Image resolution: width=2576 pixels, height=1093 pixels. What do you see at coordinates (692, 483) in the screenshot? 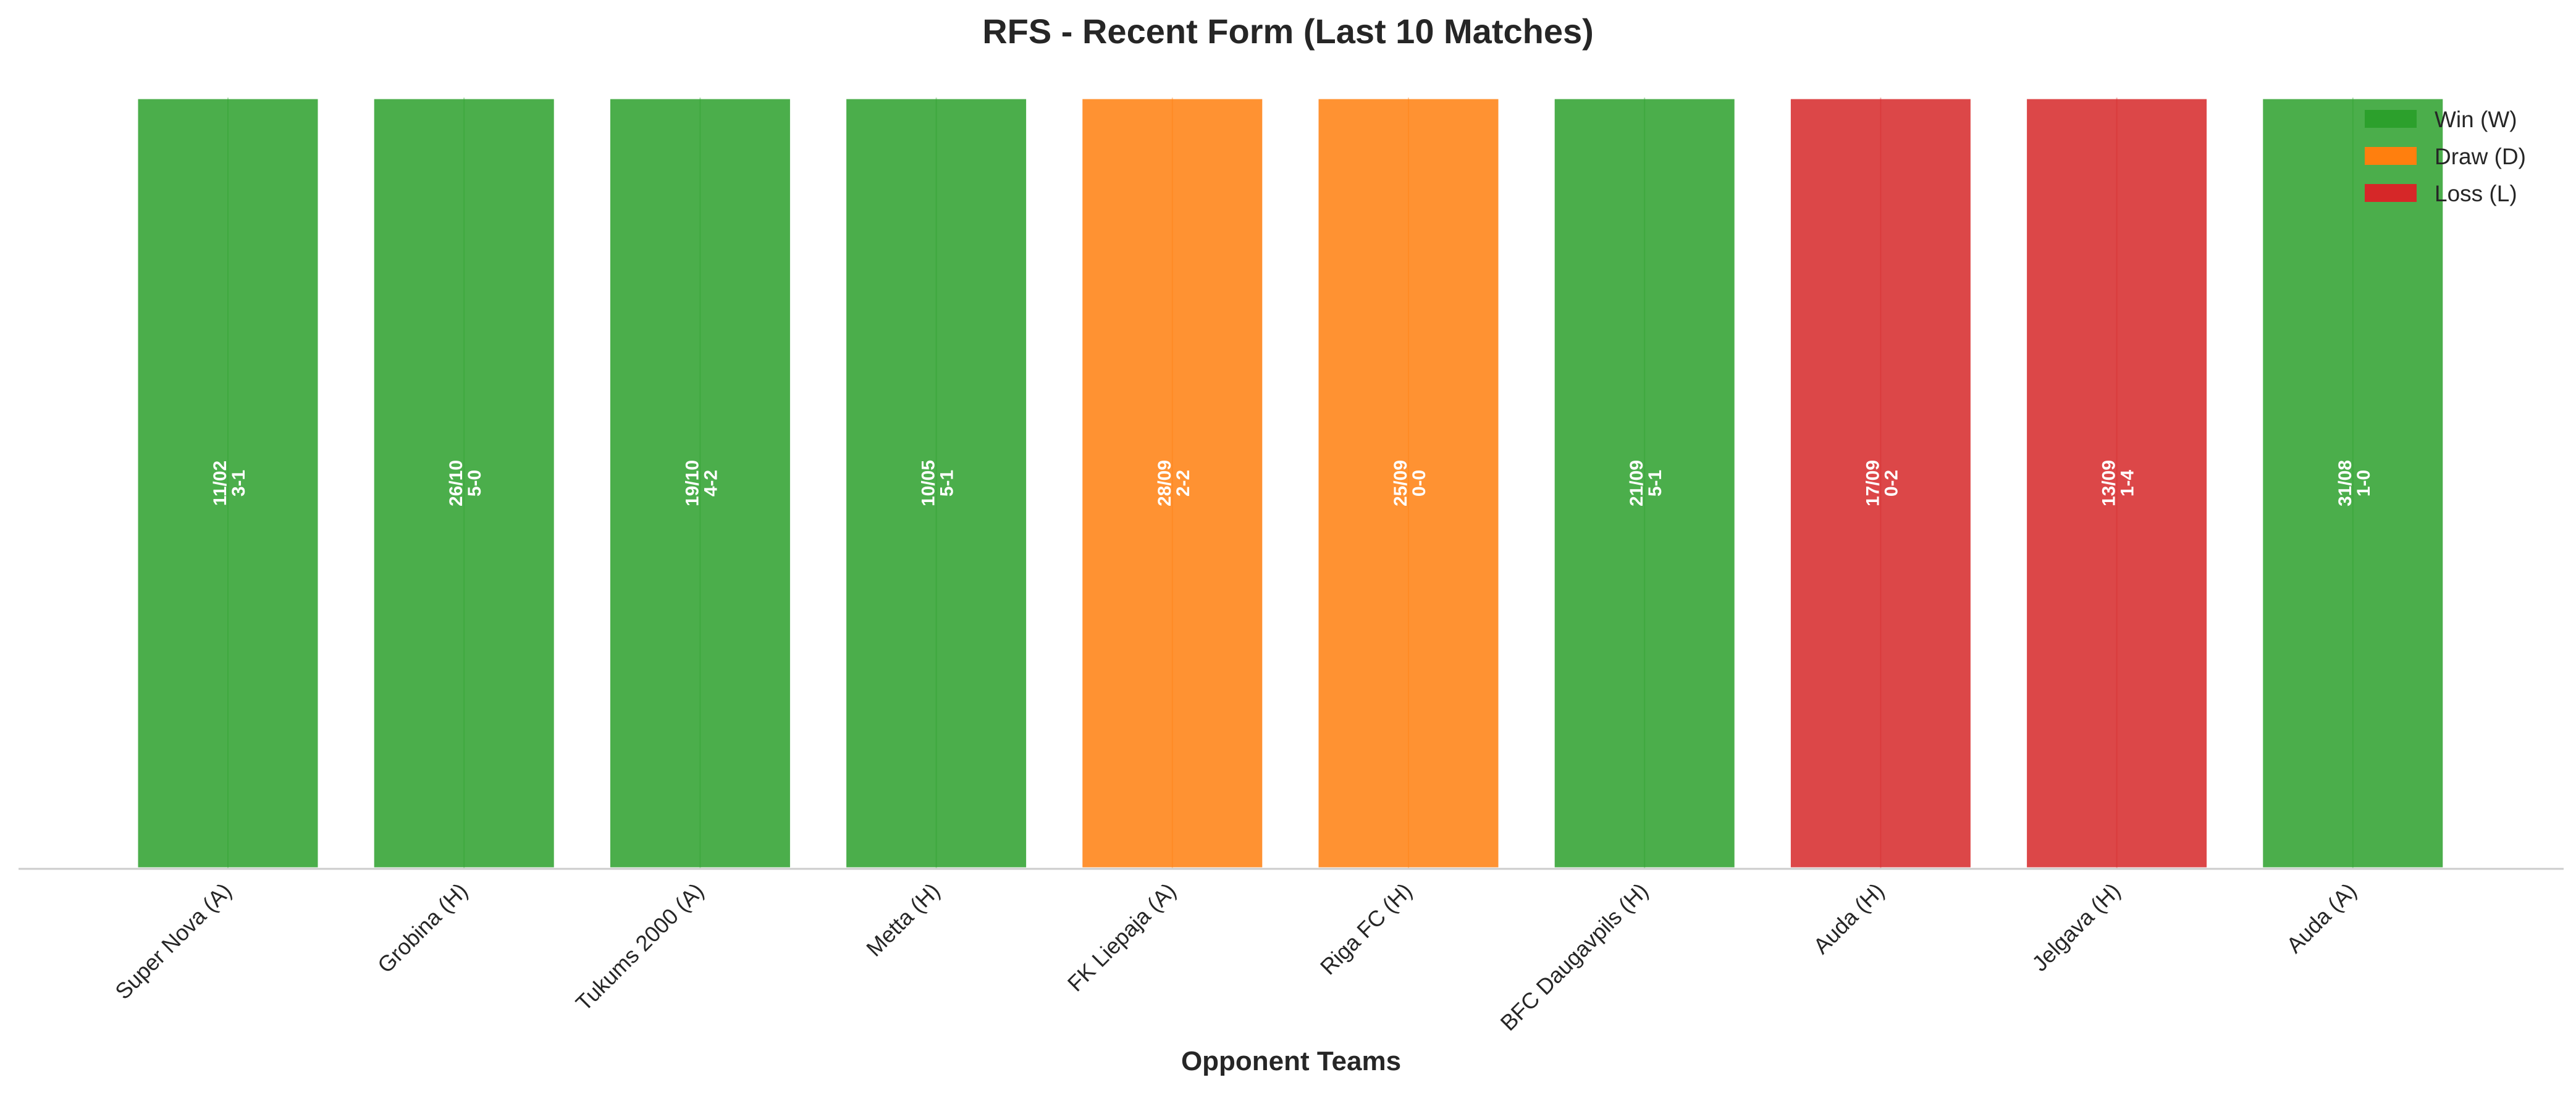
I see `bar-date-label: 19/10` at bounding box center [692, 483].